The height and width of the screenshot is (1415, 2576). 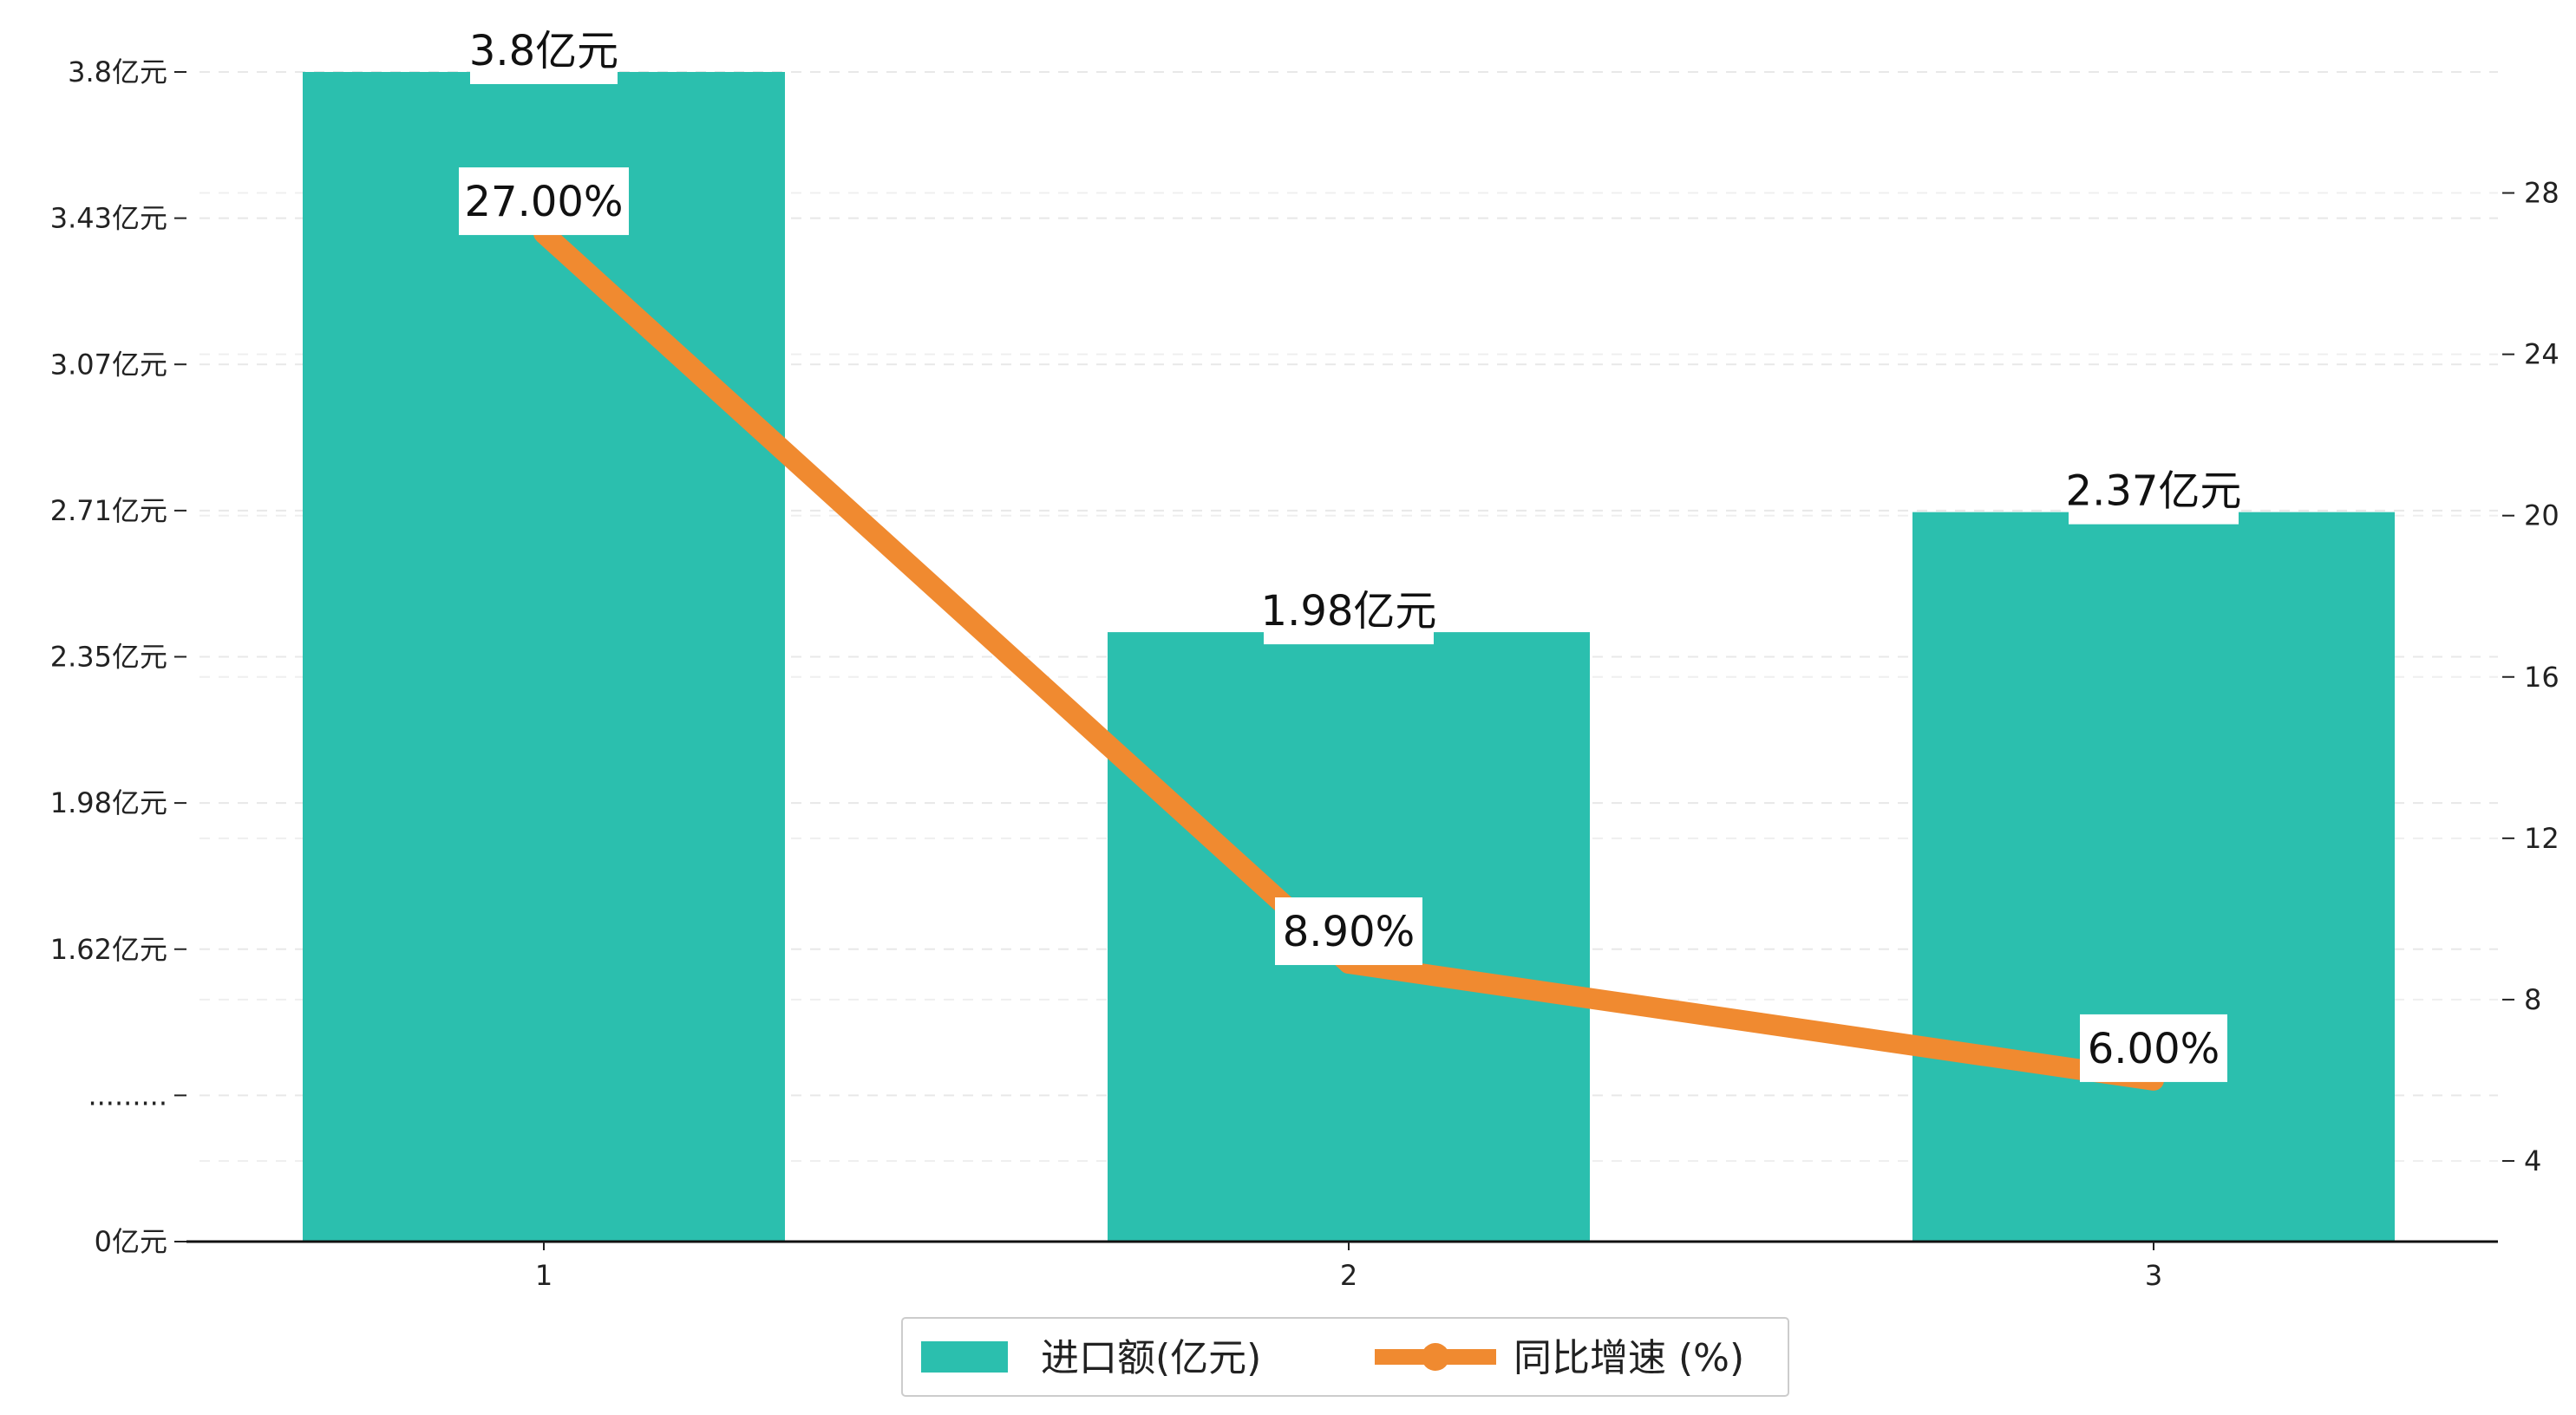 I want to click on bar-label-2-box, so click(x=1349, y=611).